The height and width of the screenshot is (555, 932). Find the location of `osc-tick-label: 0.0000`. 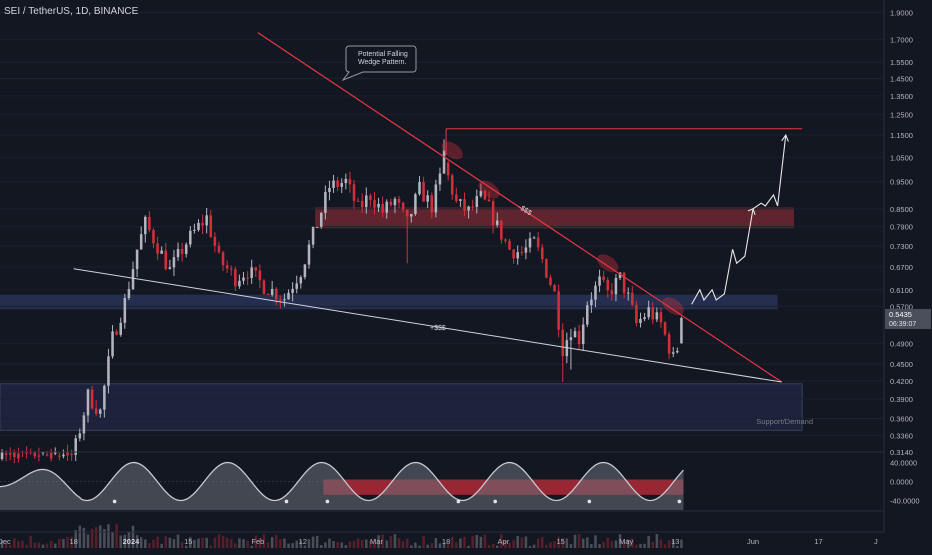

osc-tick-label: 0.0000 is located at coordinates (901, 482).